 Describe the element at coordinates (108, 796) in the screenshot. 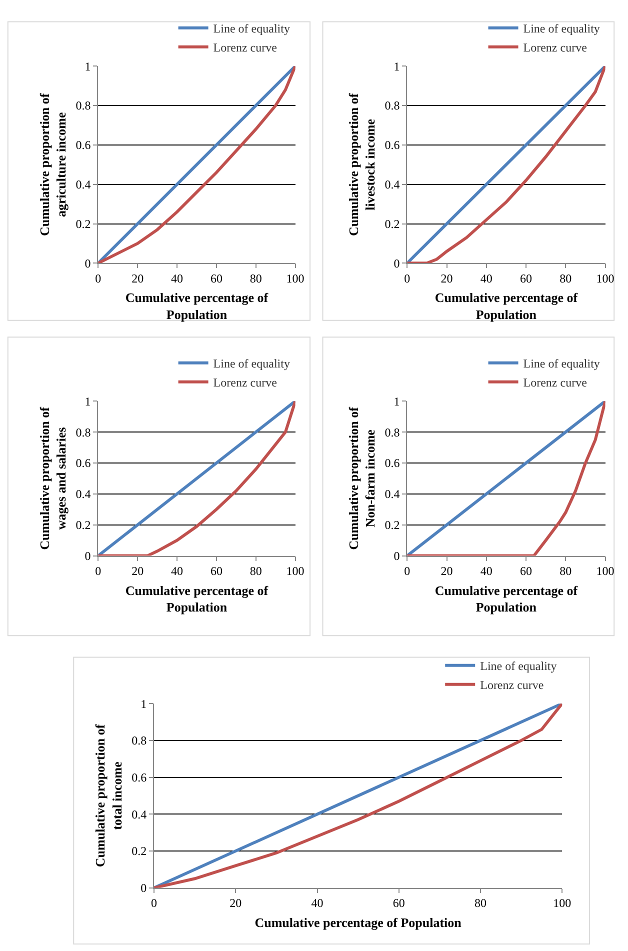

I see `y-axis-title: Cumulative proportion of total income` at that location.